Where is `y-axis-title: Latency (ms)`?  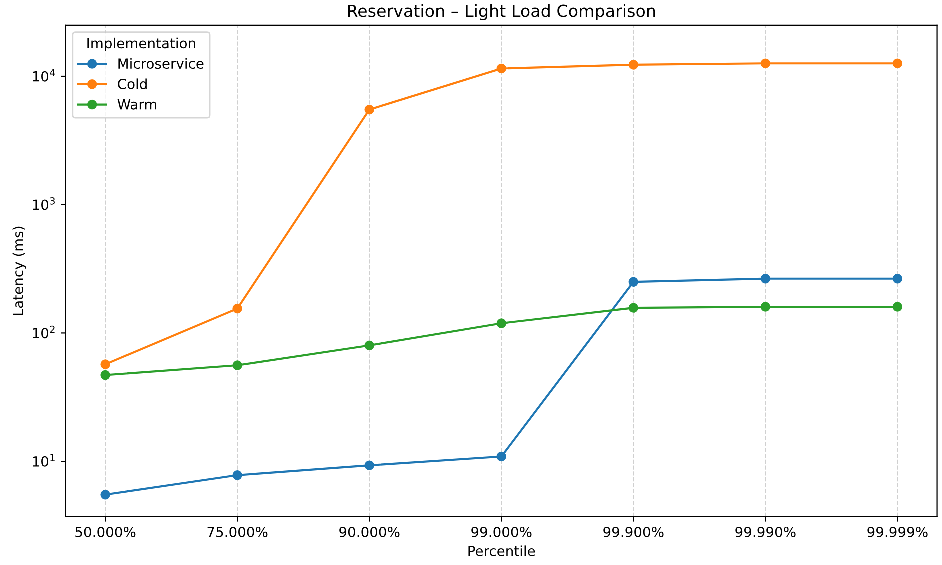 y-axis-title: Latency (ms) is located at coordinates (19, 271).